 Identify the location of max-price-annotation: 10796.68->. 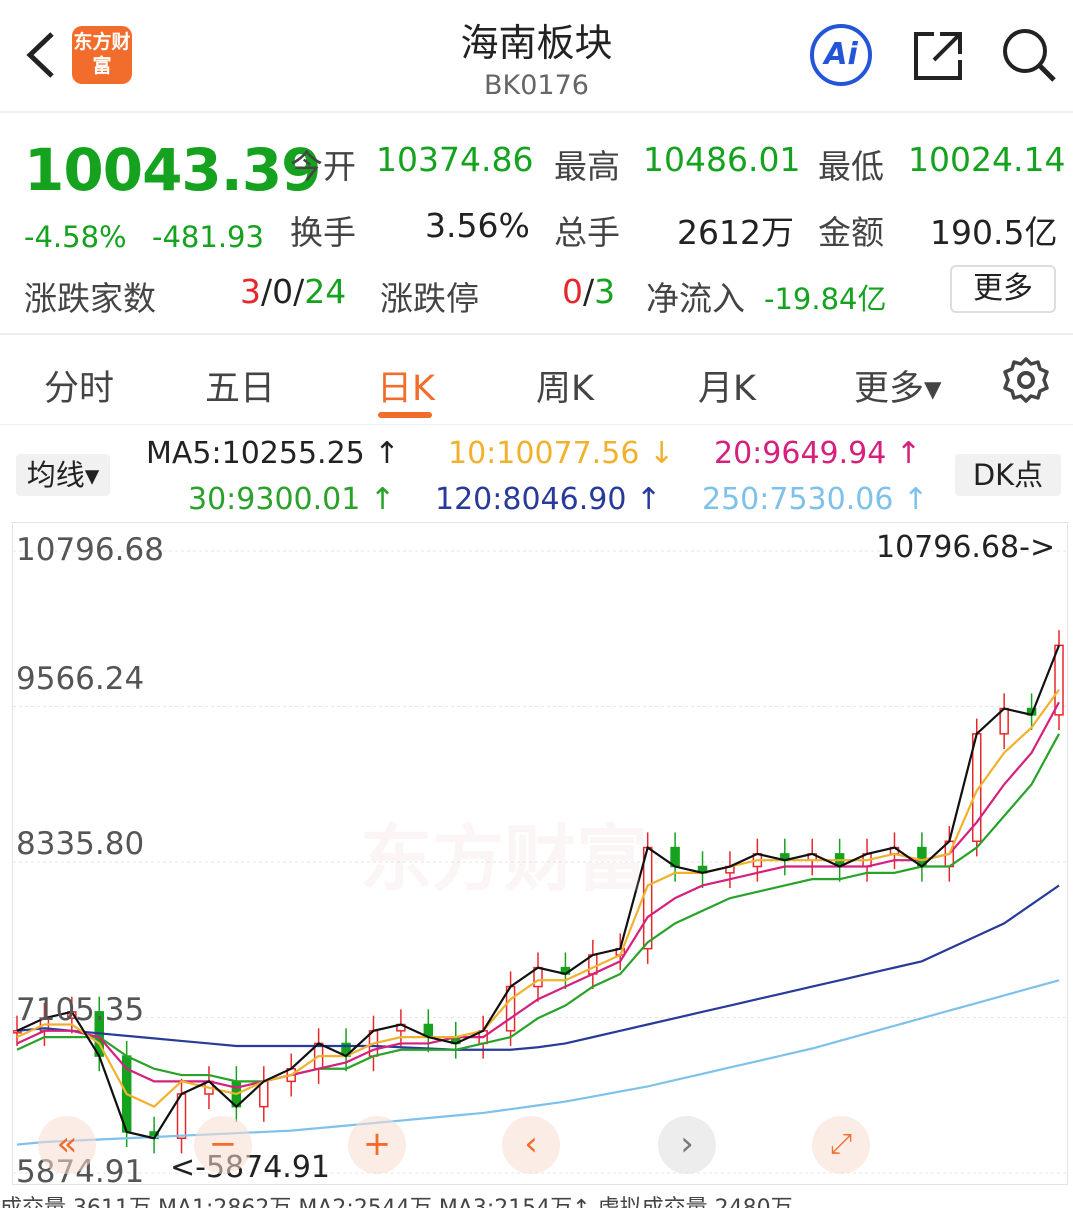
(966, 547).